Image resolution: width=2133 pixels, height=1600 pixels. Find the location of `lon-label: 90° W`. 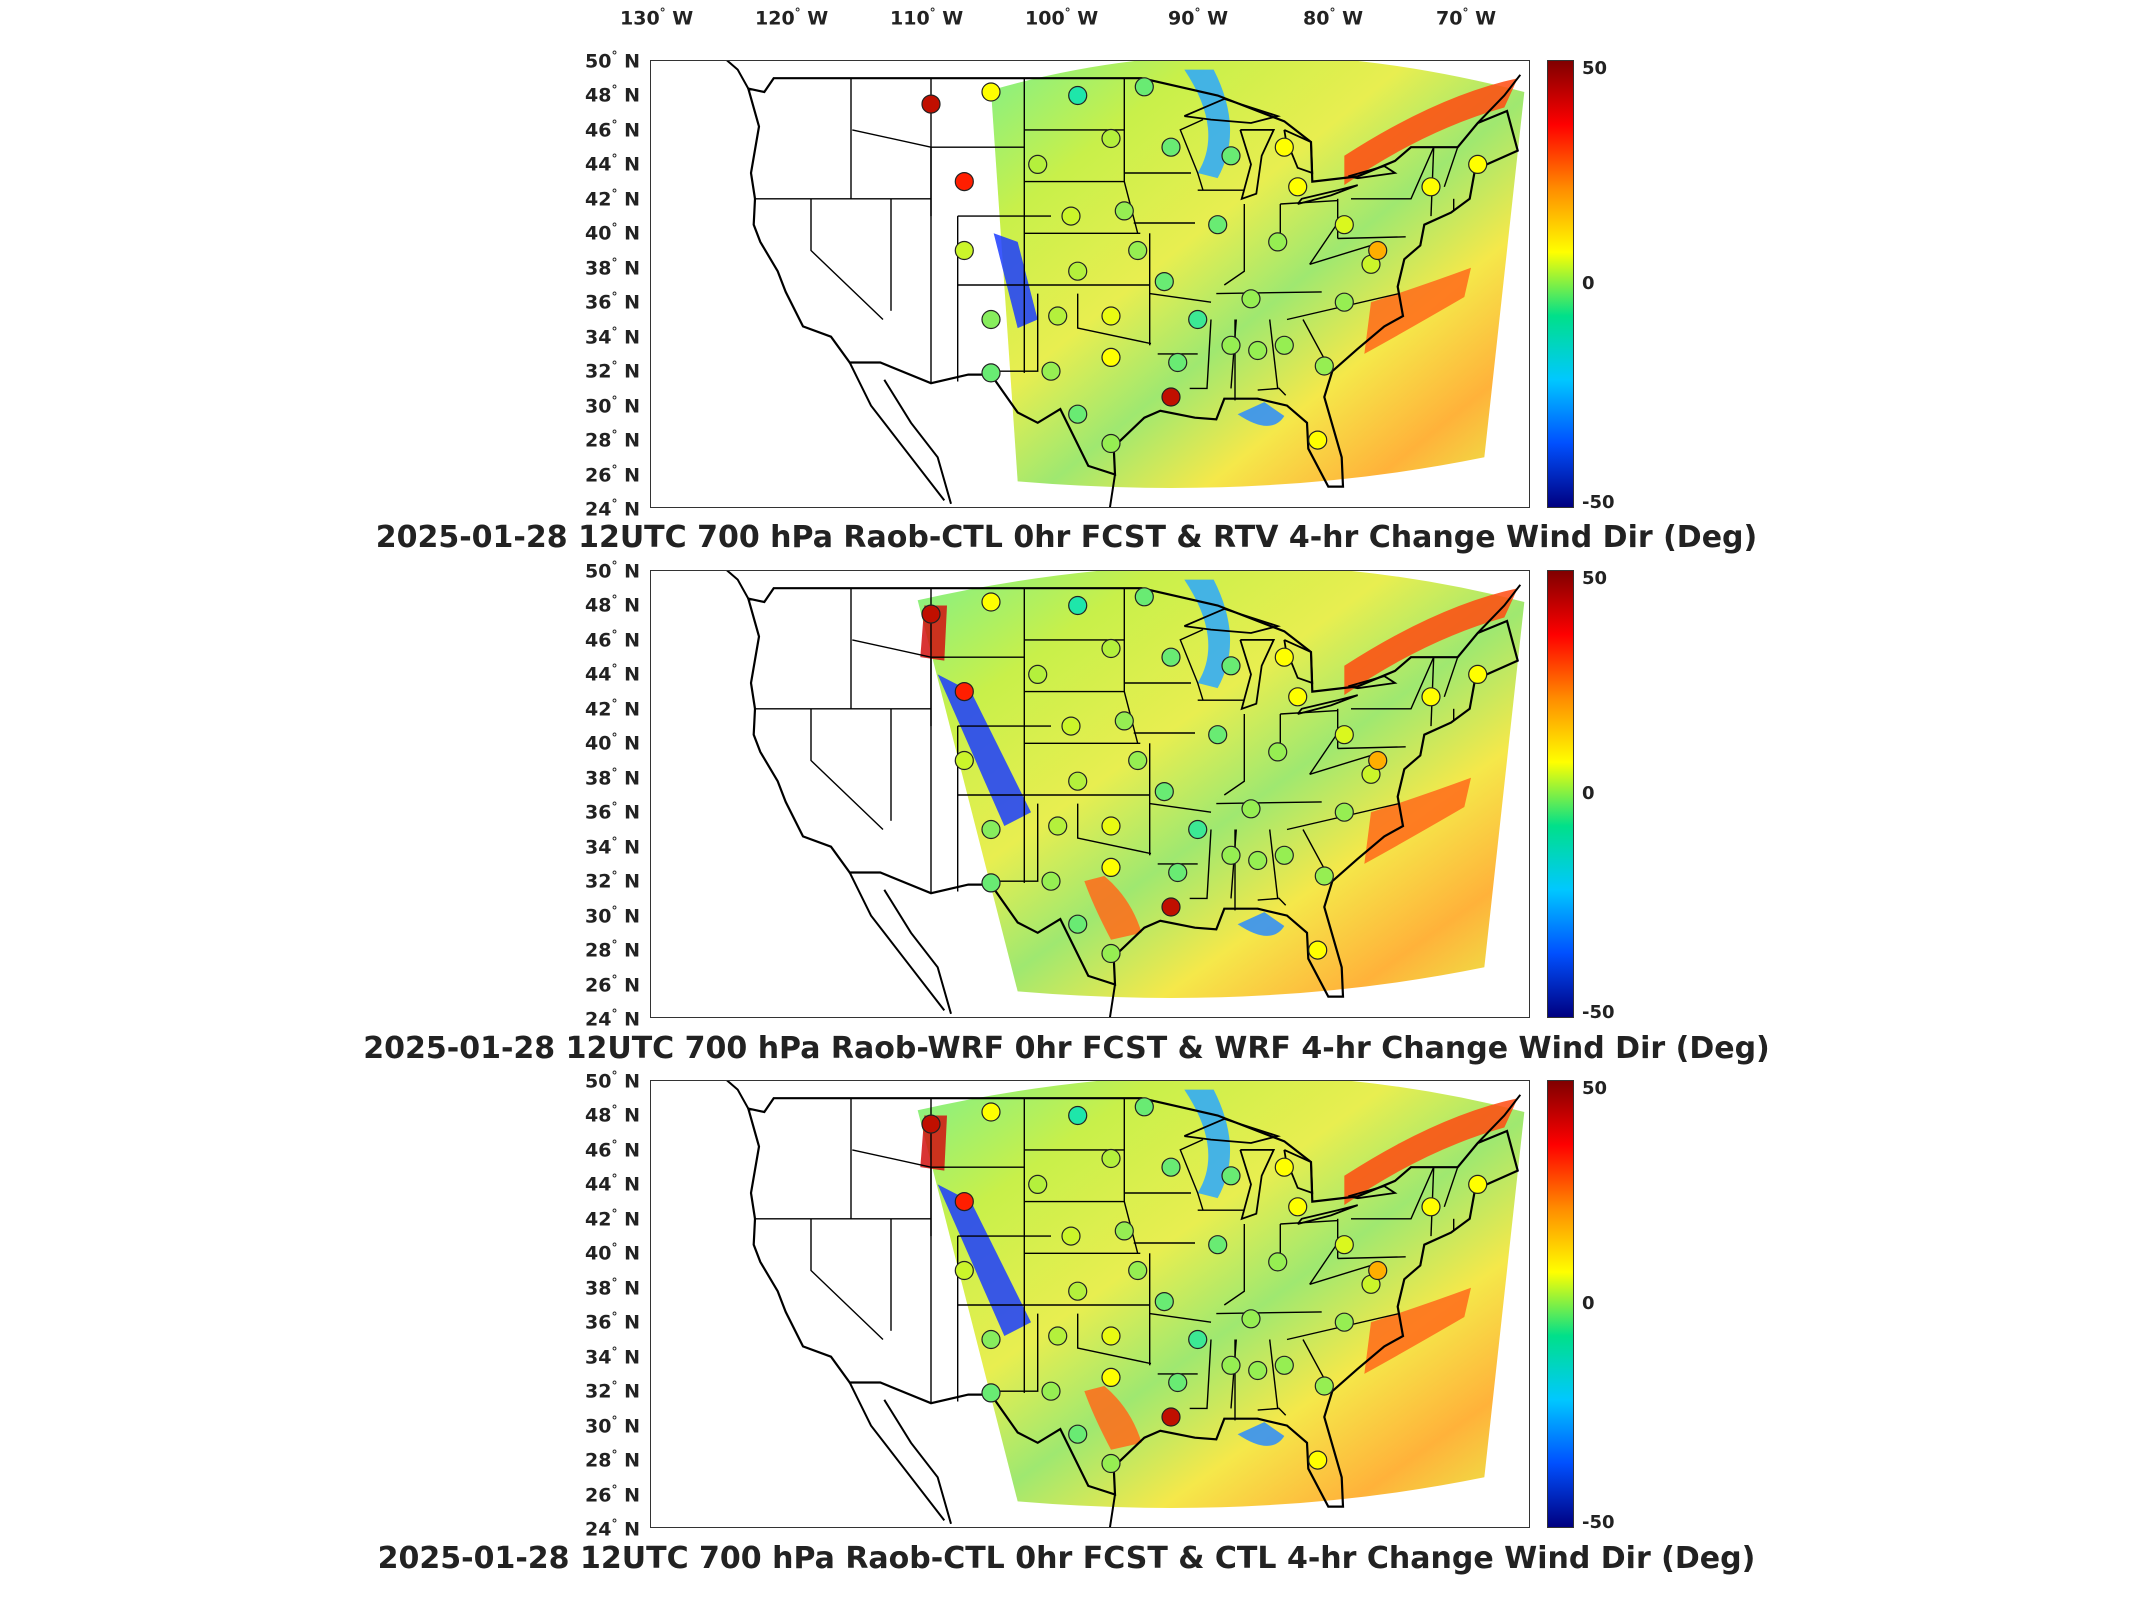

lon-label: 90° W is located at coordinates (1198, 18).